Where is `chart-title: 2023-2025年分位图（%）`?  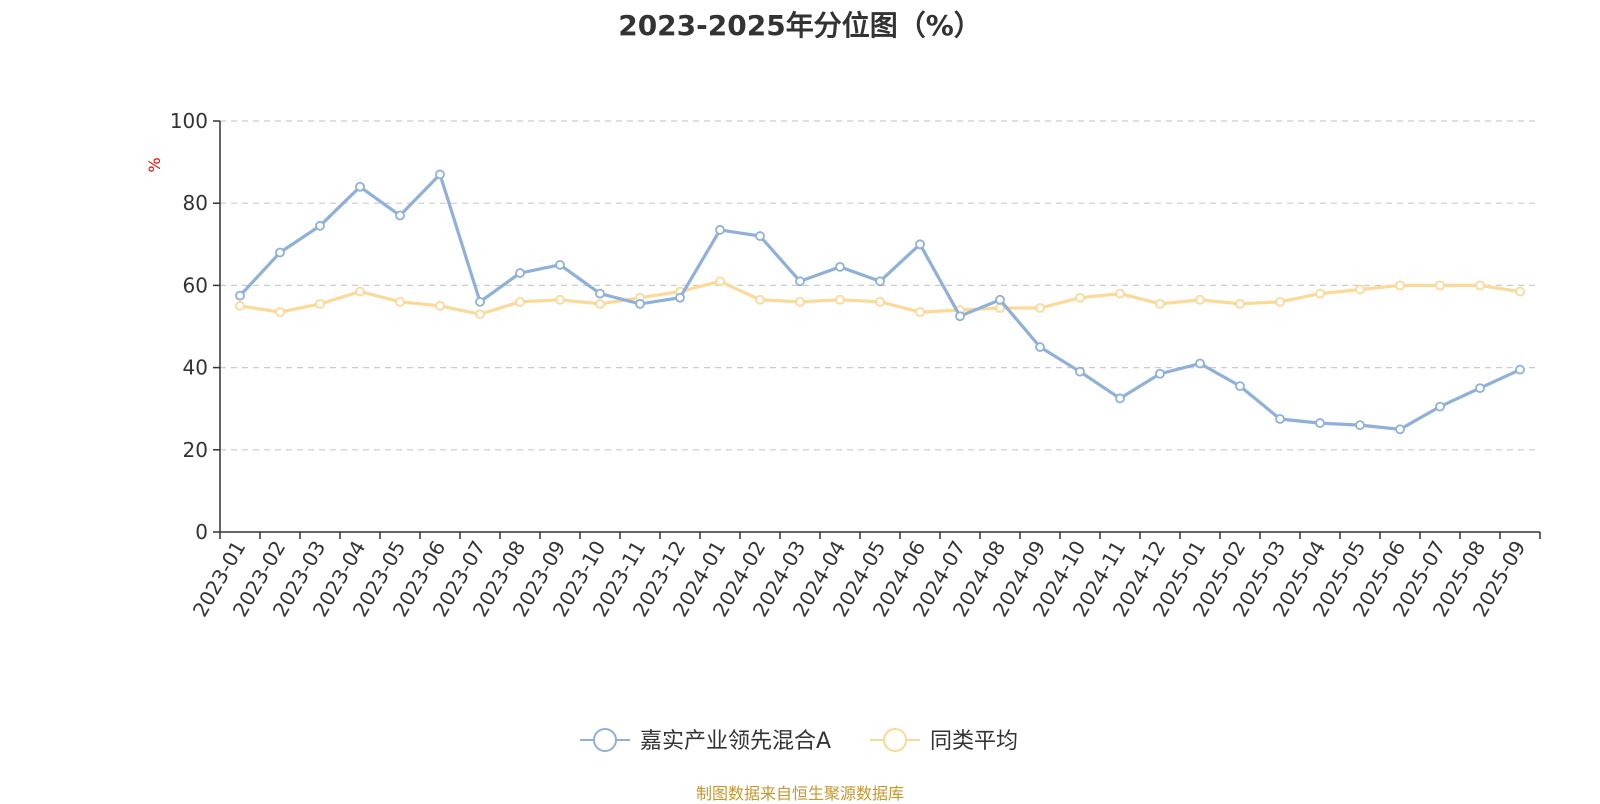
chart-title: 2023-2025年分位图（%） is located at coordinates (800, 25).